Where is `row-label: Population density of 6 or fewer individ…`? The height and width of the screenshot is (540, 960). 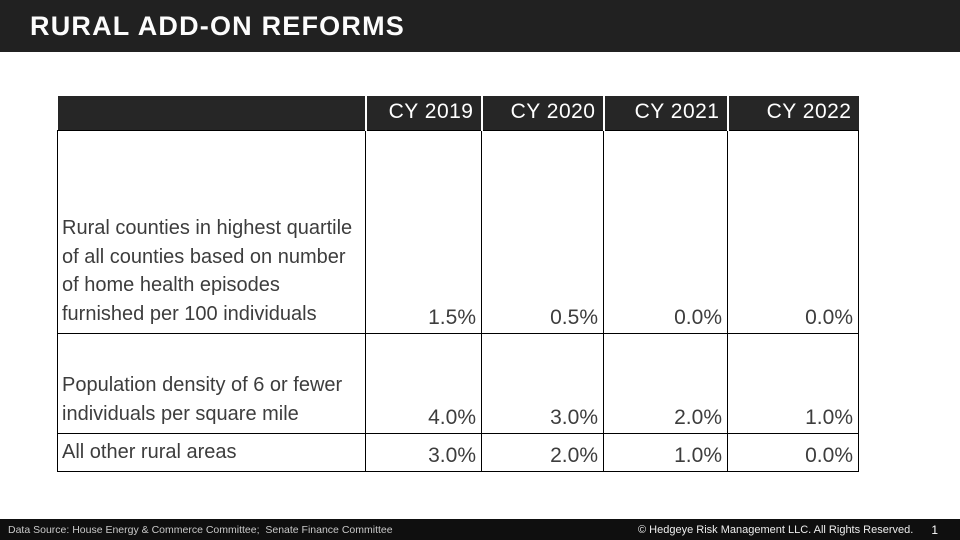 row-label: Population density of 6 or fewer individ… is located at coordinates (211, 383).